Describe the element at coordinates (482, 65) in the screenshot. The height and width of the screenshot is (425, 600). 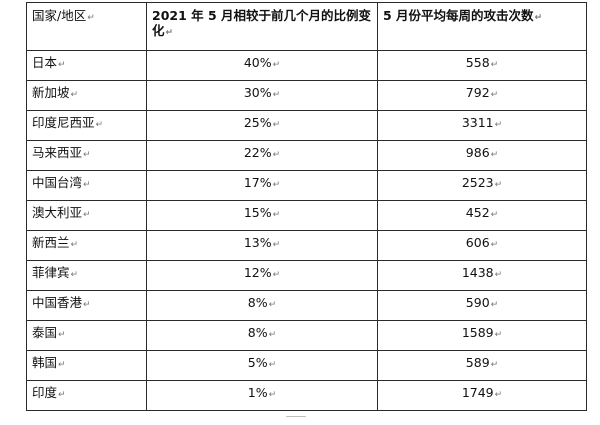
I see `cell-weekly-attacks: 558↵` at that location.